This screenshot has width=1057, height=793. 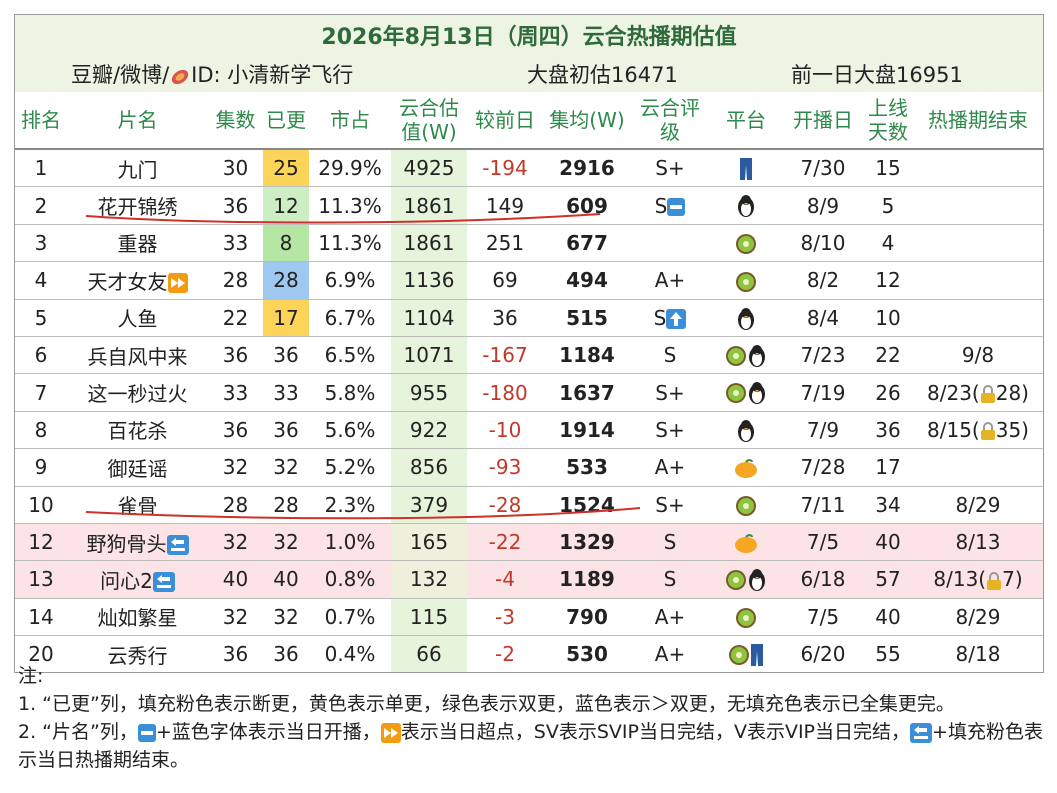 I want to click on cell-text: 8/18, so click(x=978, y=654).